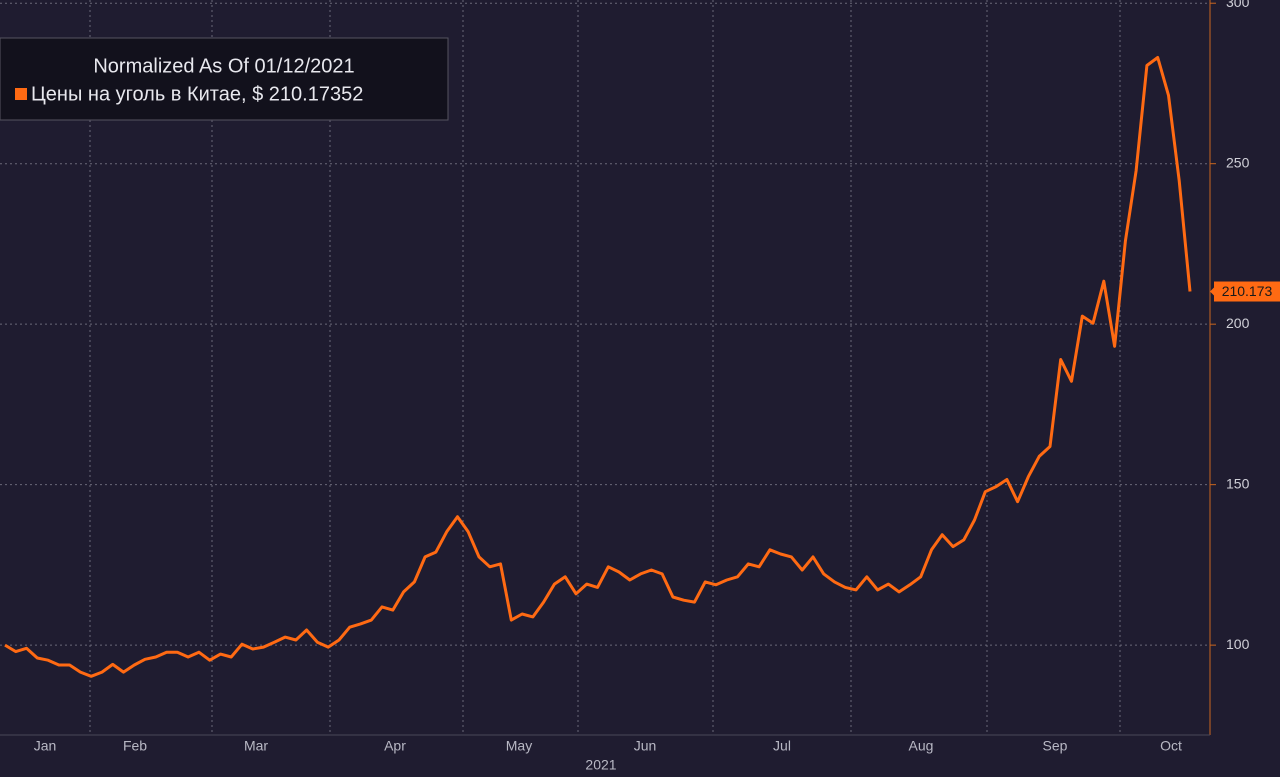  What do you see at coordinates (135, 746) in the screenshot?
I see `x-tick-label: Feb` at bounding box center [135, 746].